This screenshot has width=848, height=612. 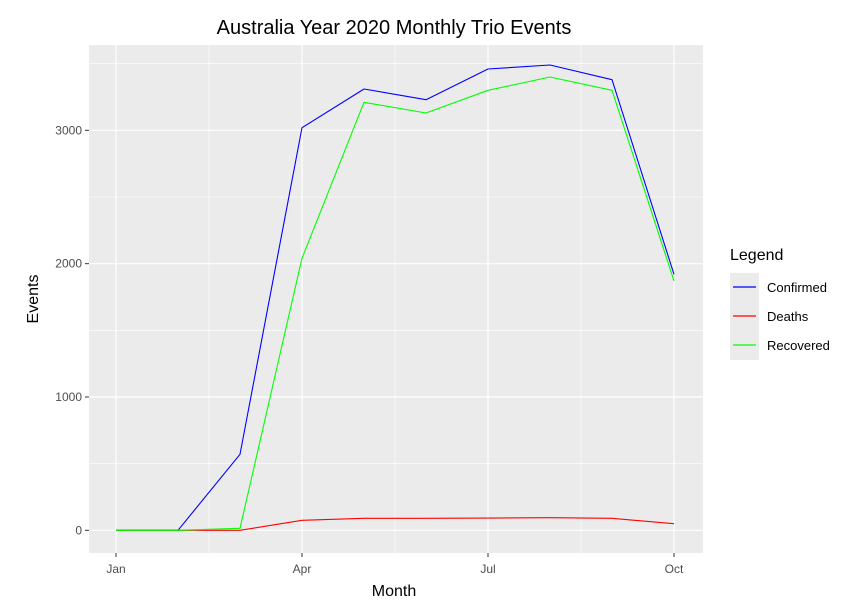 I want to click on x-axis-title: Month, so click(x=394, y=591).